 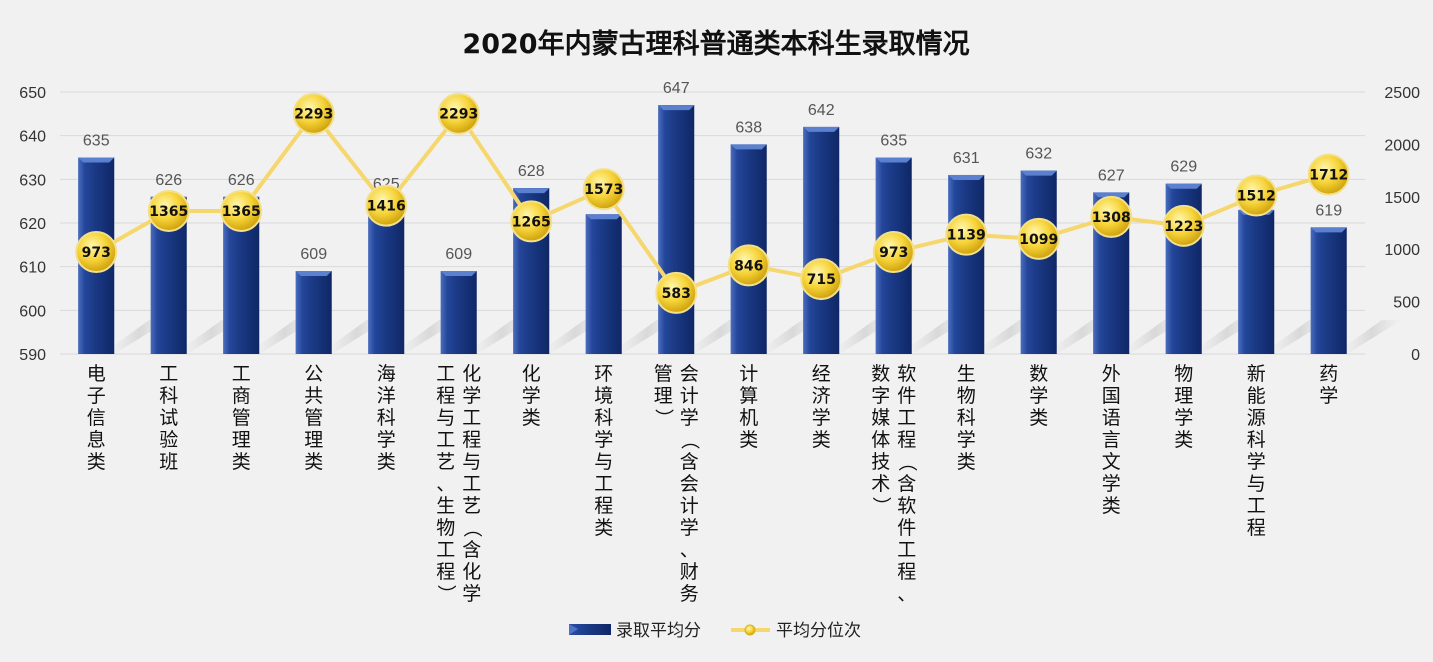 I want to click on bar-value-label: 642, so click(x=821, y=110).